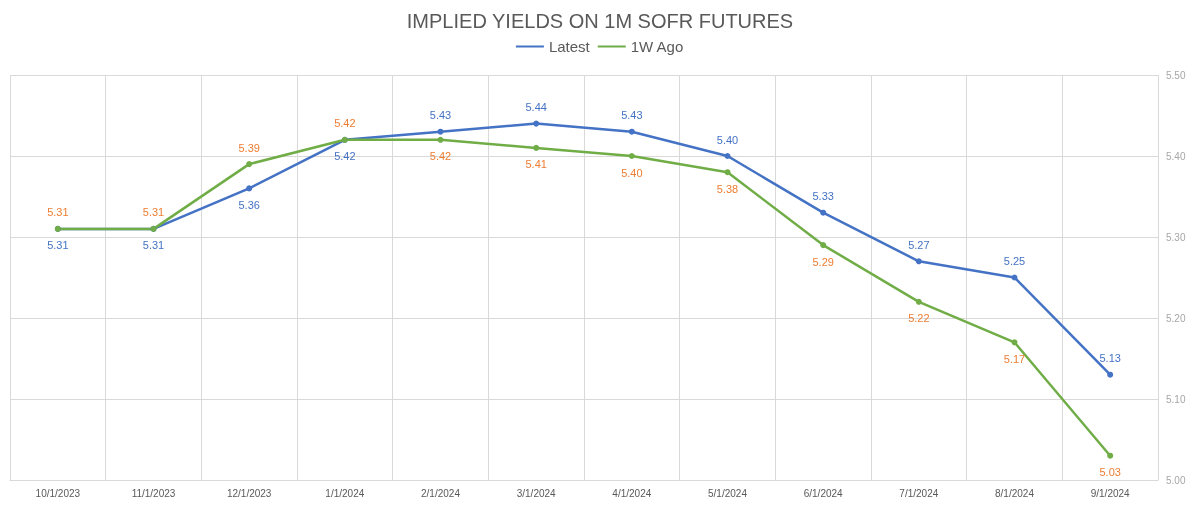 The height and width of the screenshot is (508, 1200). I want to click on data-label: 5.03, so click(1110, 472).